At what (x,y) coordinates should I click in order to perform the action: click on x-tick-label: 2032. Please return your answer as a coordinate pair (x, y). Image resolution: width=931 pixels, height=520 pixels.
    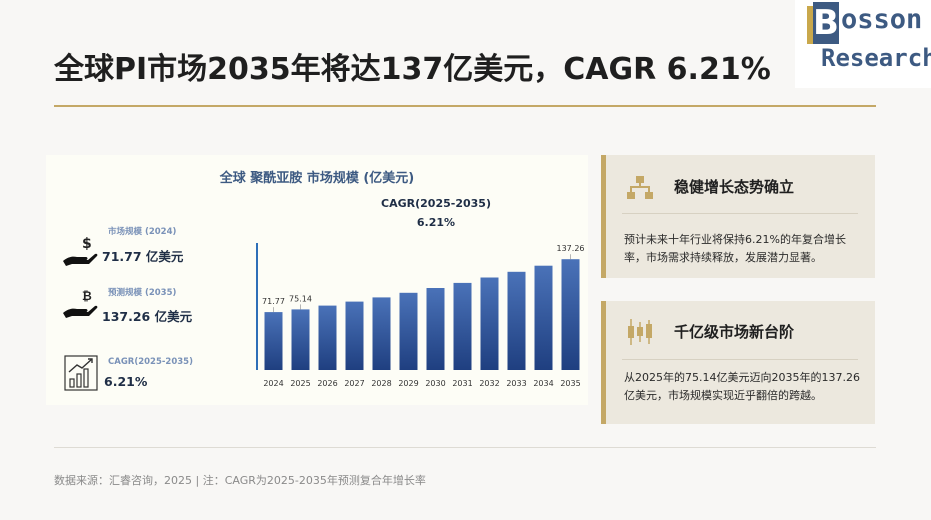
    Looking at the image, I should click on (489, 383).